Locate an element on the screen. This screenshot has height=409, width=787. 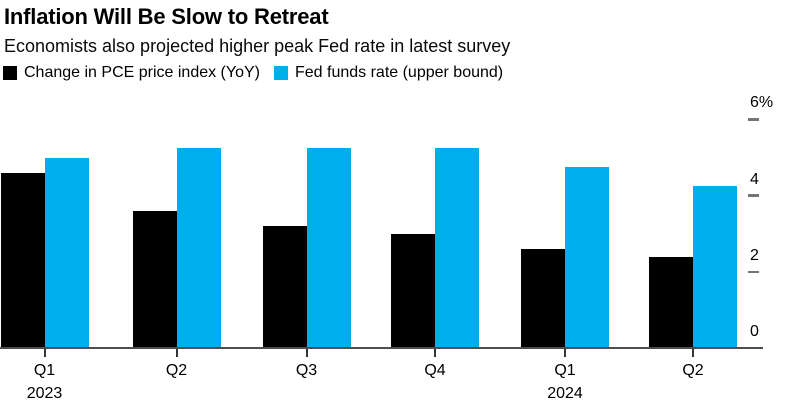
x-axis-year-label-2024: 2024 is located at coordinates (565, 393).